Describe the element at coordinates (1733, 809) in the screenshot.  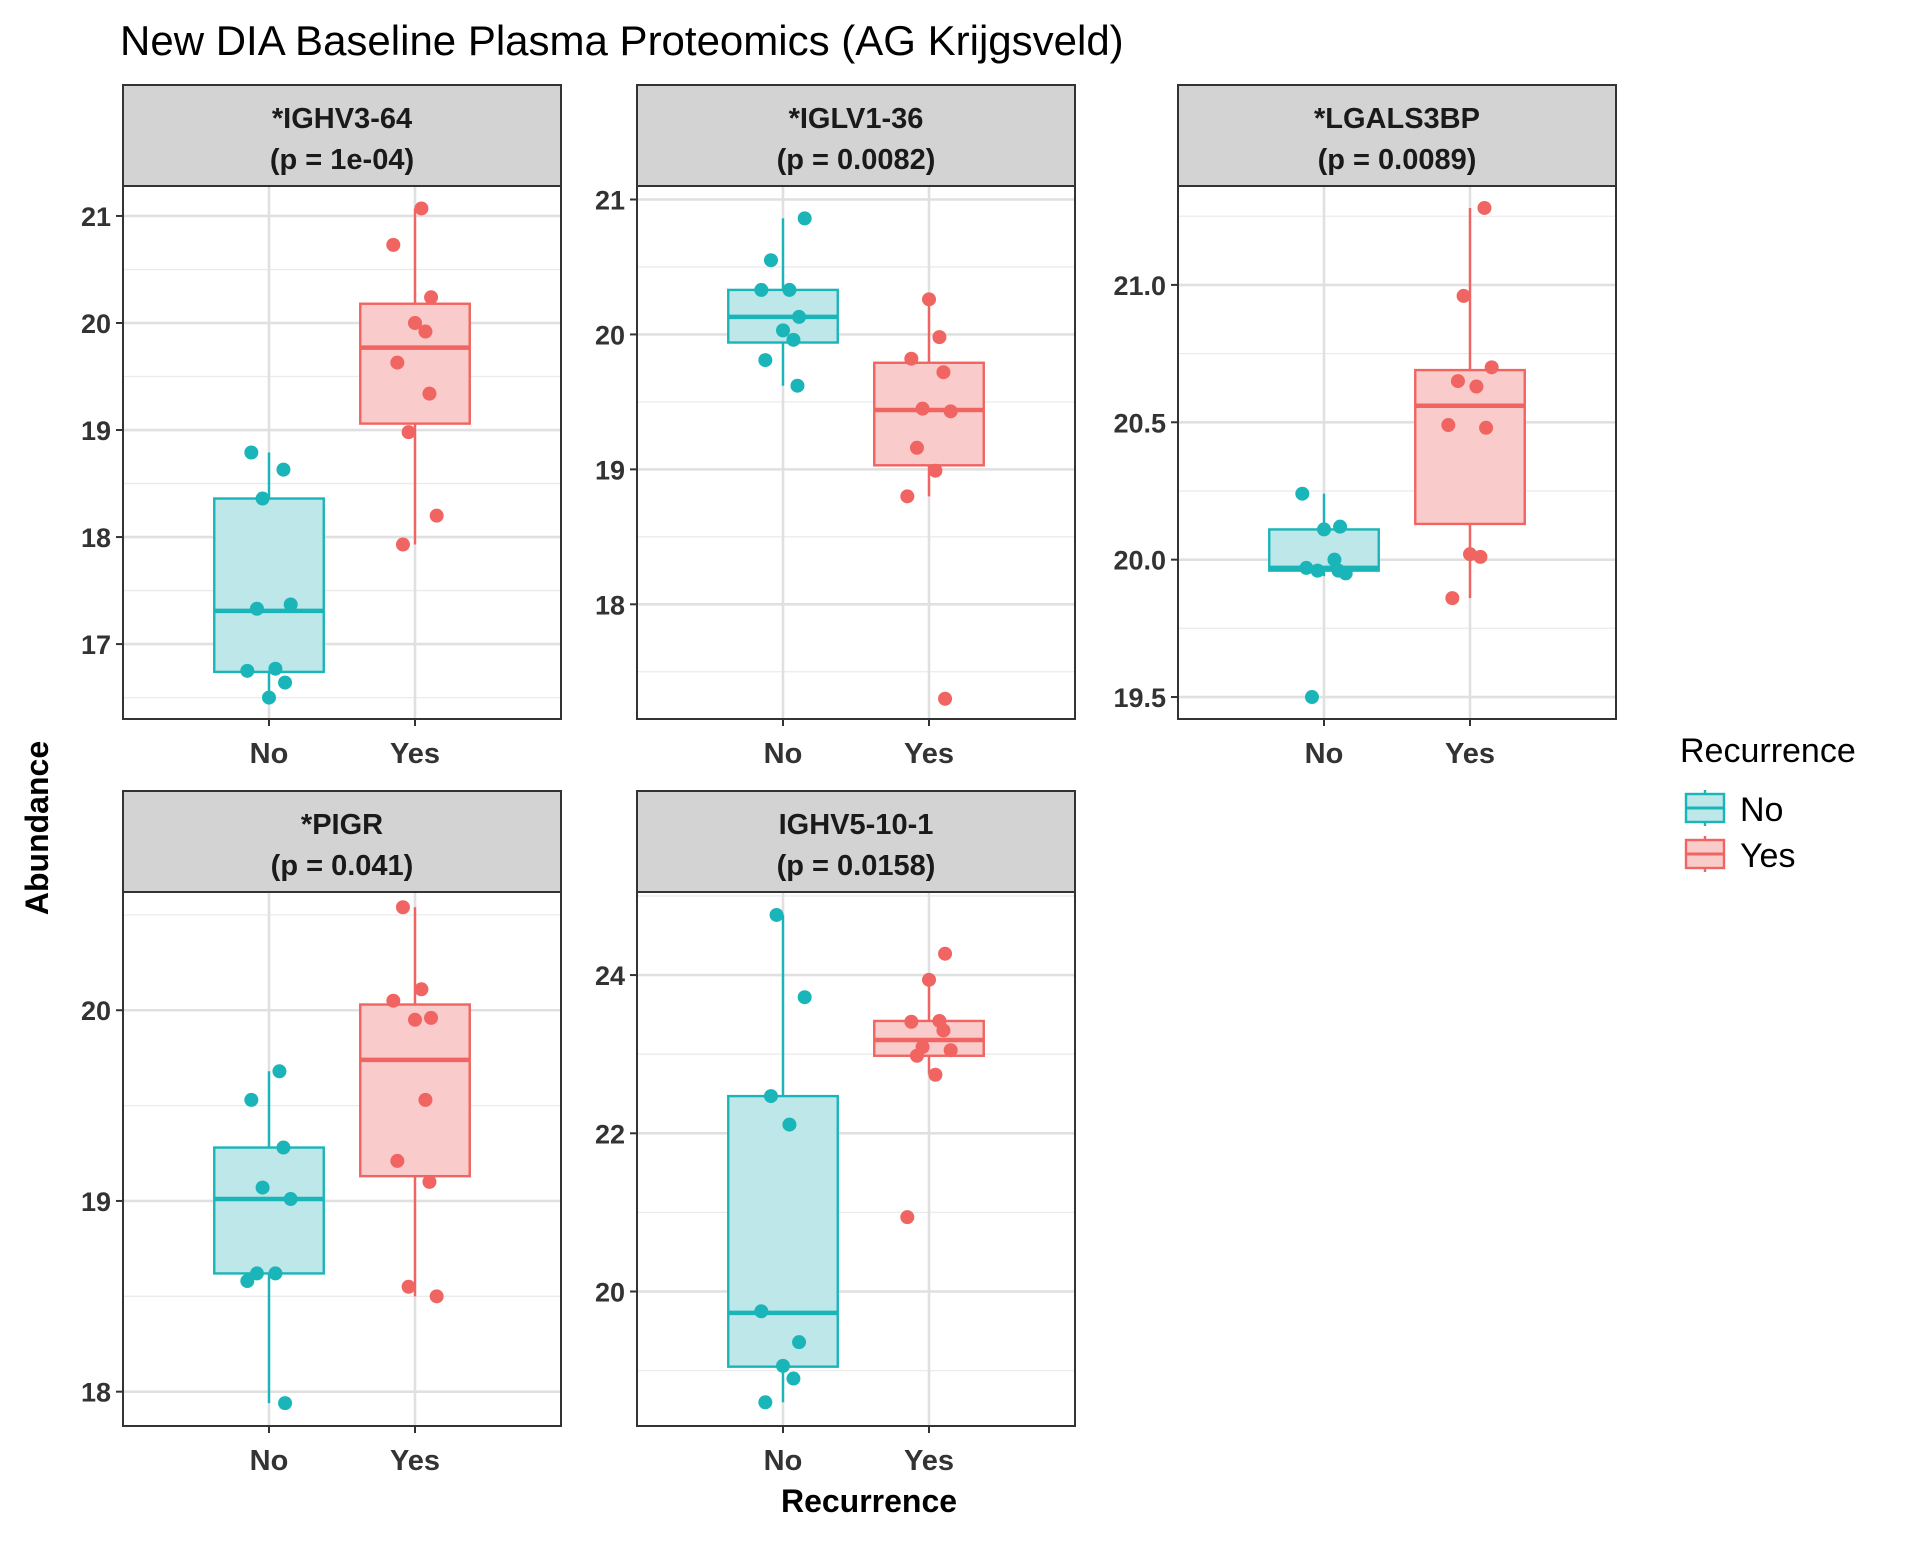
I see `legend-item: No` at that location.